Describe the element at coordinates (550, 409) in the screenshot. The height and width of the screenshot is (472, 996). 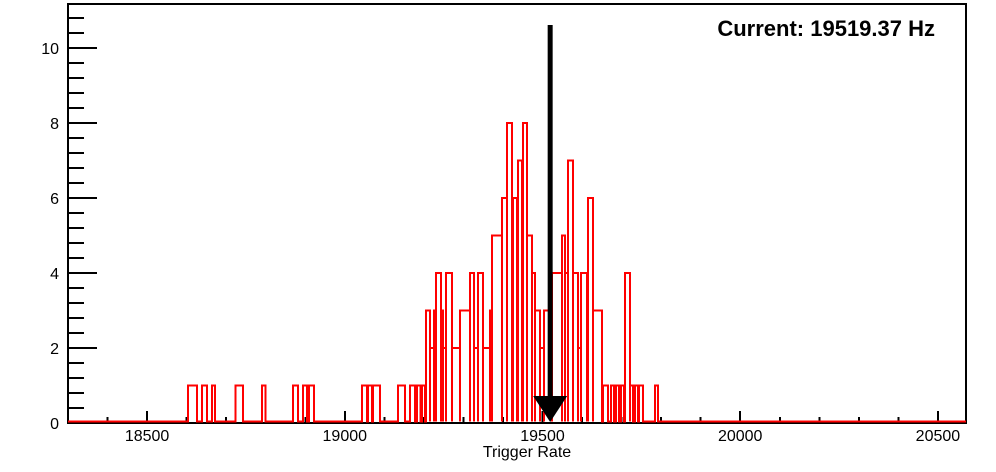
I see `current-marker-arrowhead` at that location.